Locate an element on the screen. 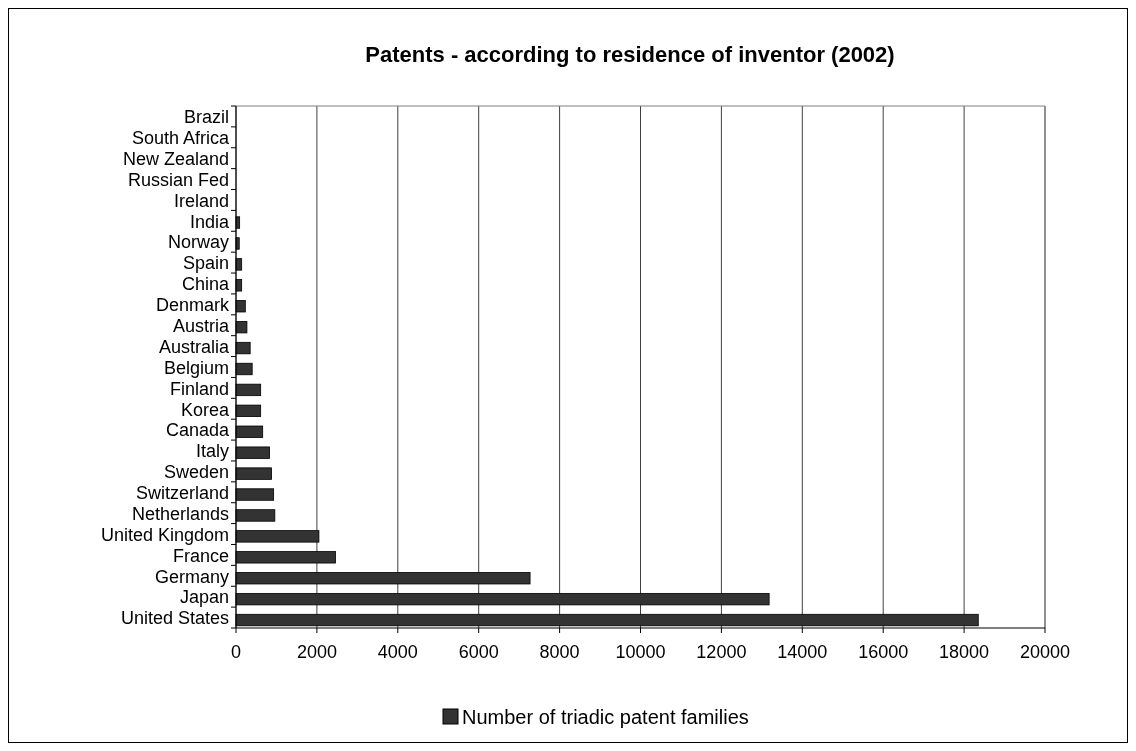 The width and height of the screenshot is (1136, 751). y-tick-label: Australia is located at coordinates (194, 346).